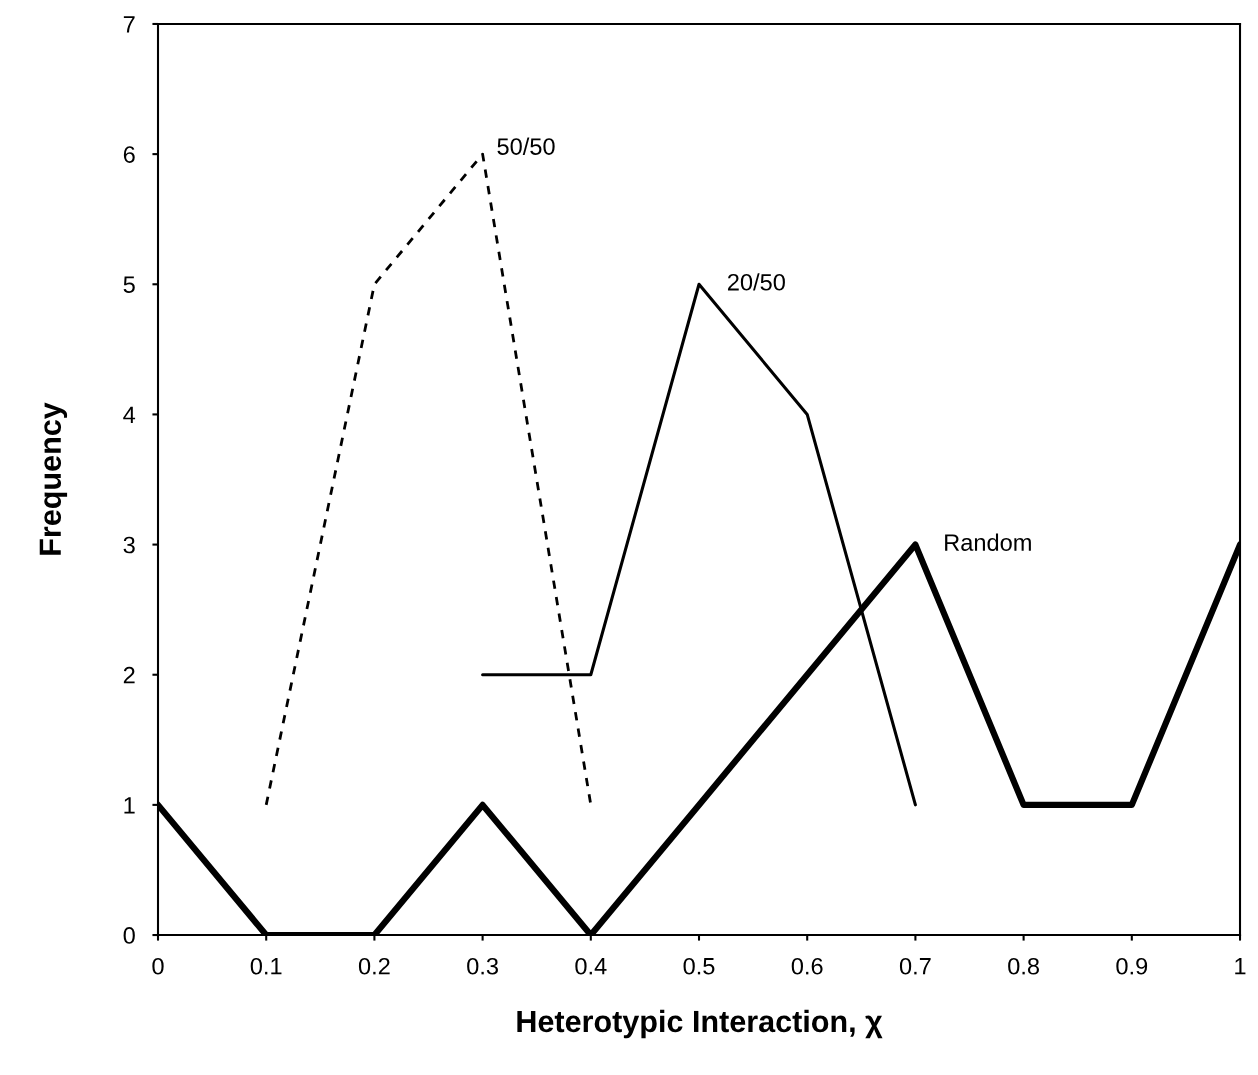 This screenshot has height=1075, width=1258. What do you see at coordinates (1132, 966) in the screenshot?
I see `x-tick-label: 0.9` at bounding box center [1132, 966].